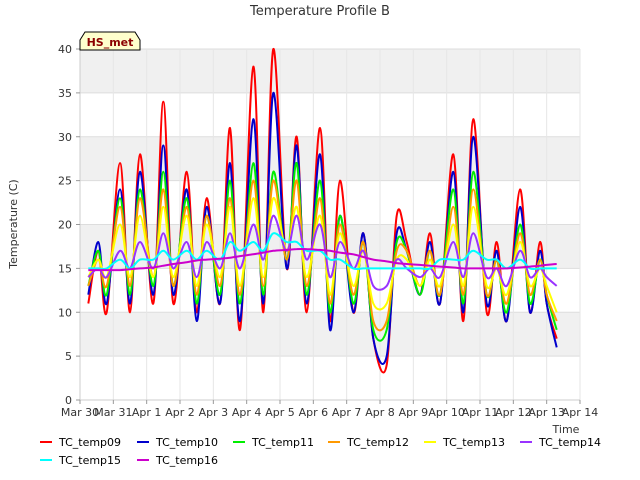  What do you see at coordinates (65, 312) in the screenshot?
I see `y-tick-label: 10` at bounding box center [65, 312].